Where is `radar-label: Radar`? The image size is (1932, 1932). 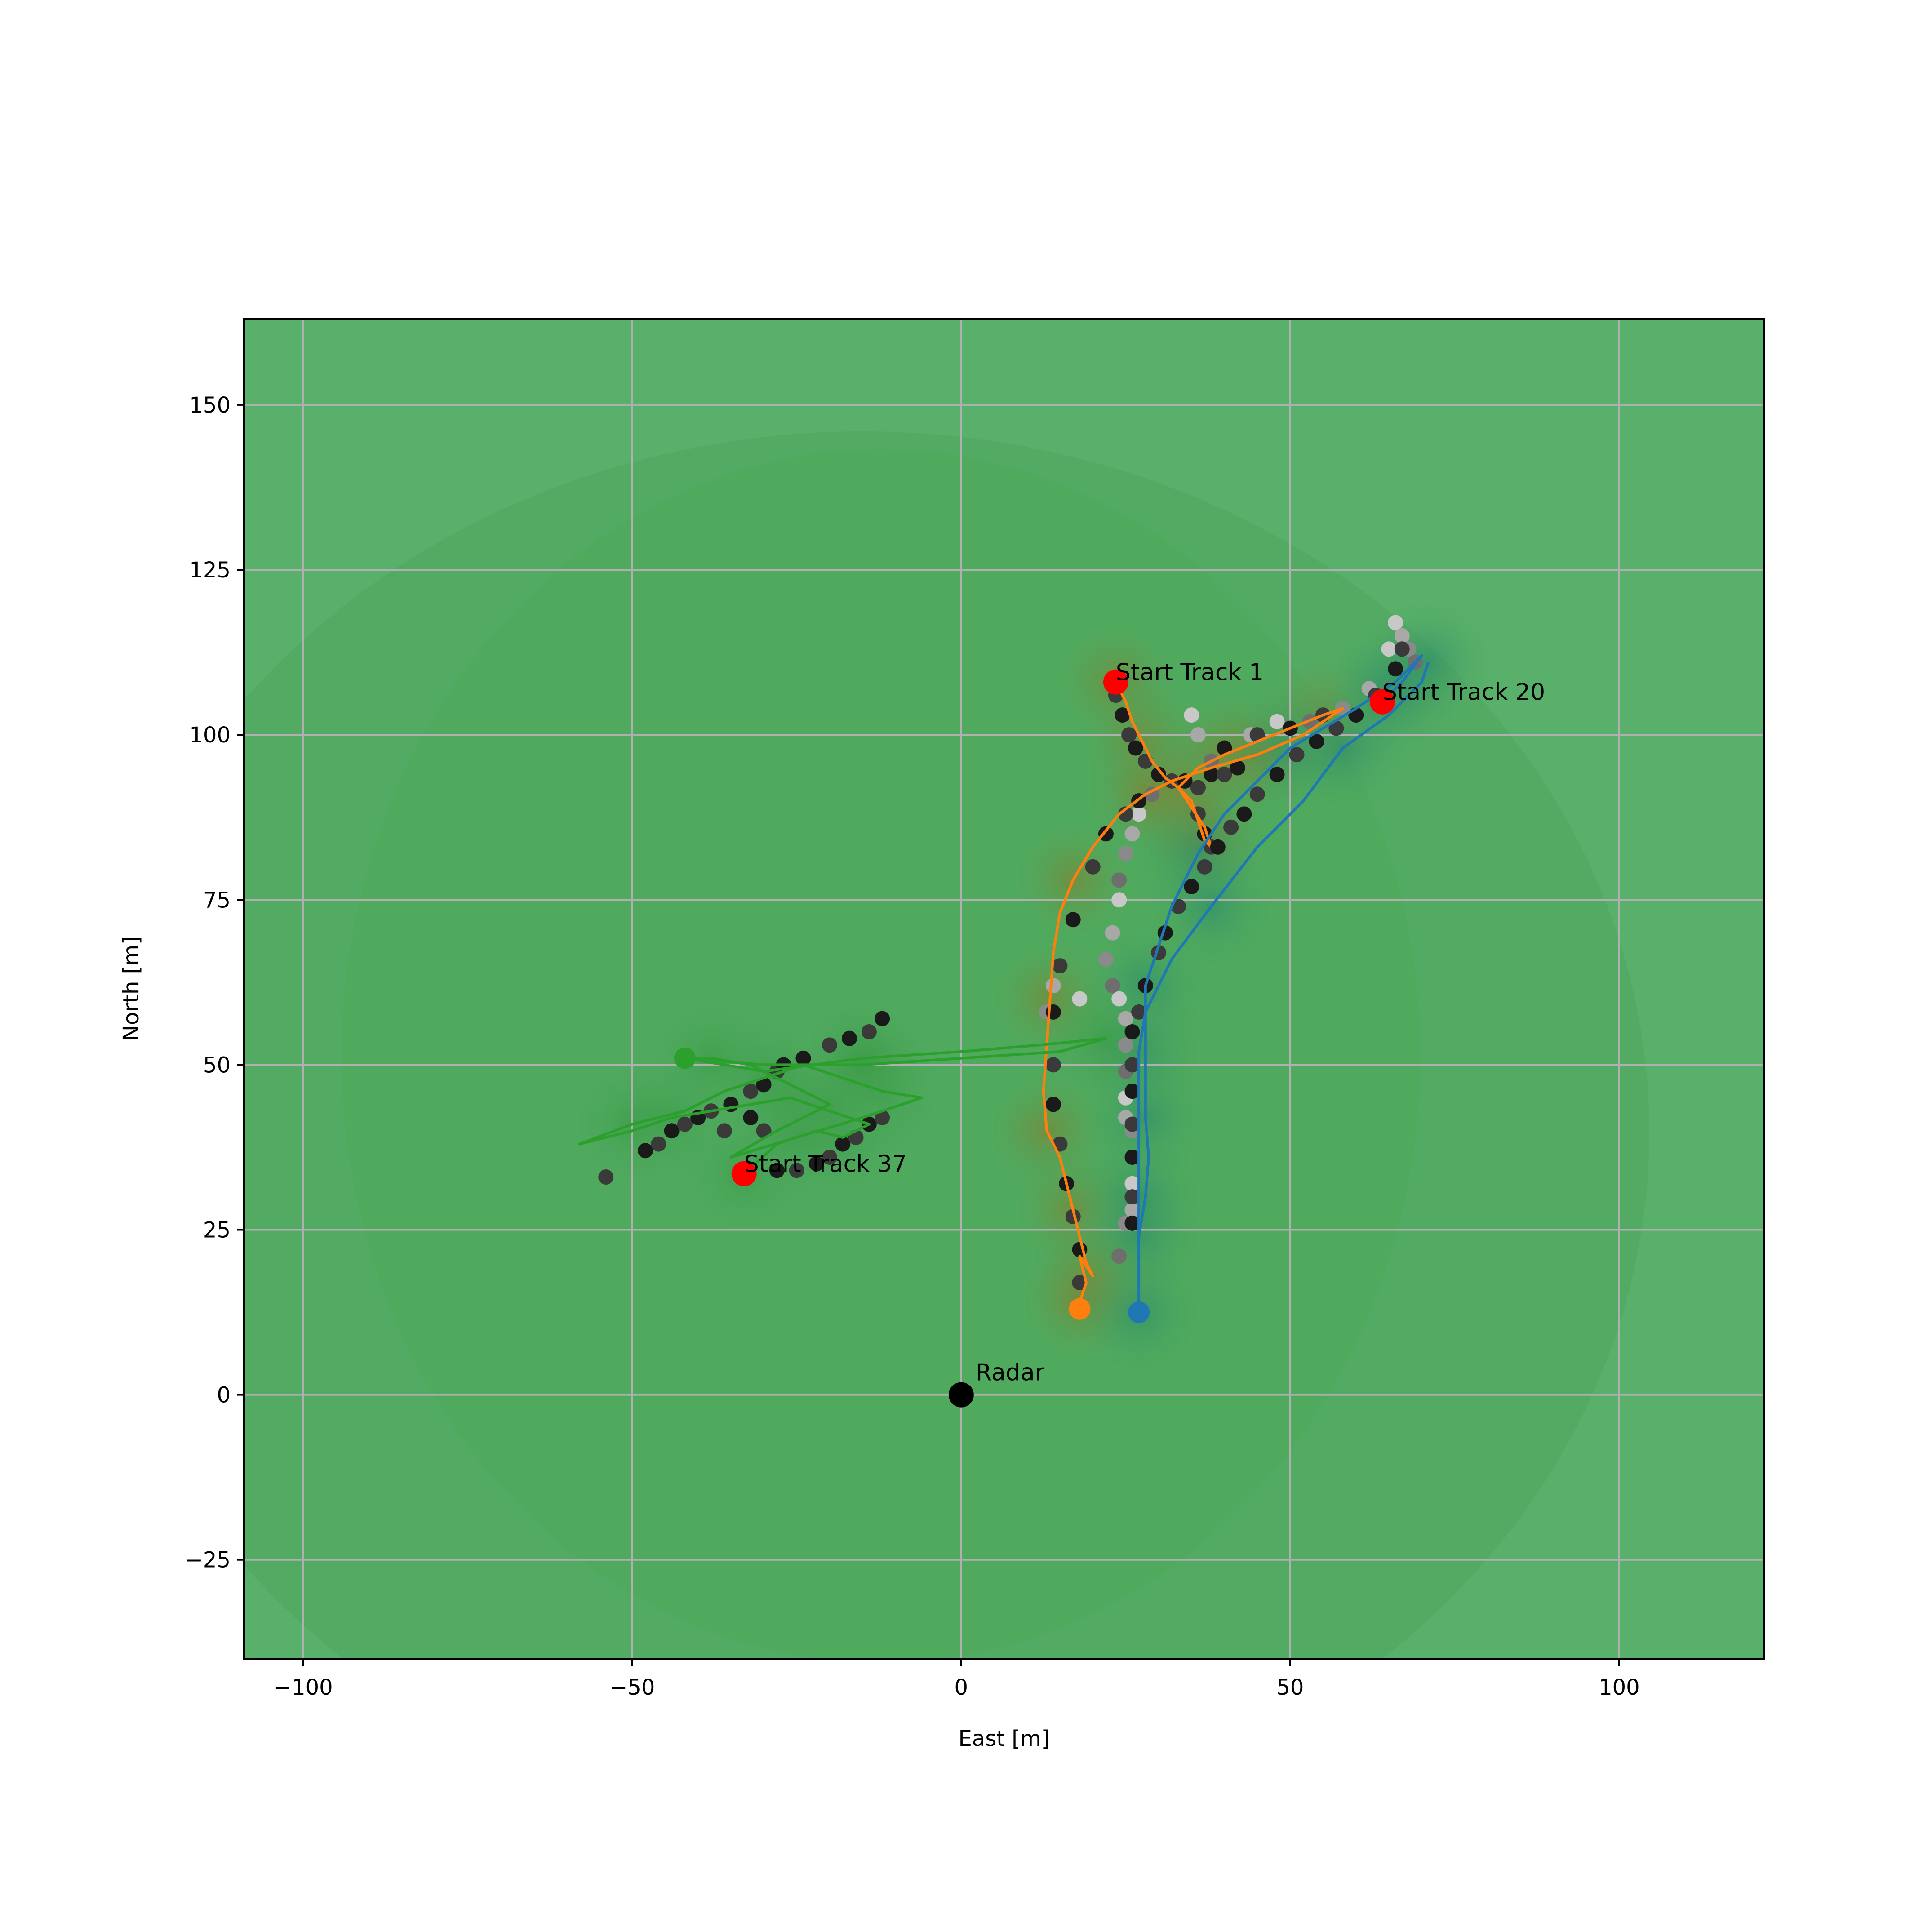 radar-label: Radar is located at coordinates (1010, 1372).